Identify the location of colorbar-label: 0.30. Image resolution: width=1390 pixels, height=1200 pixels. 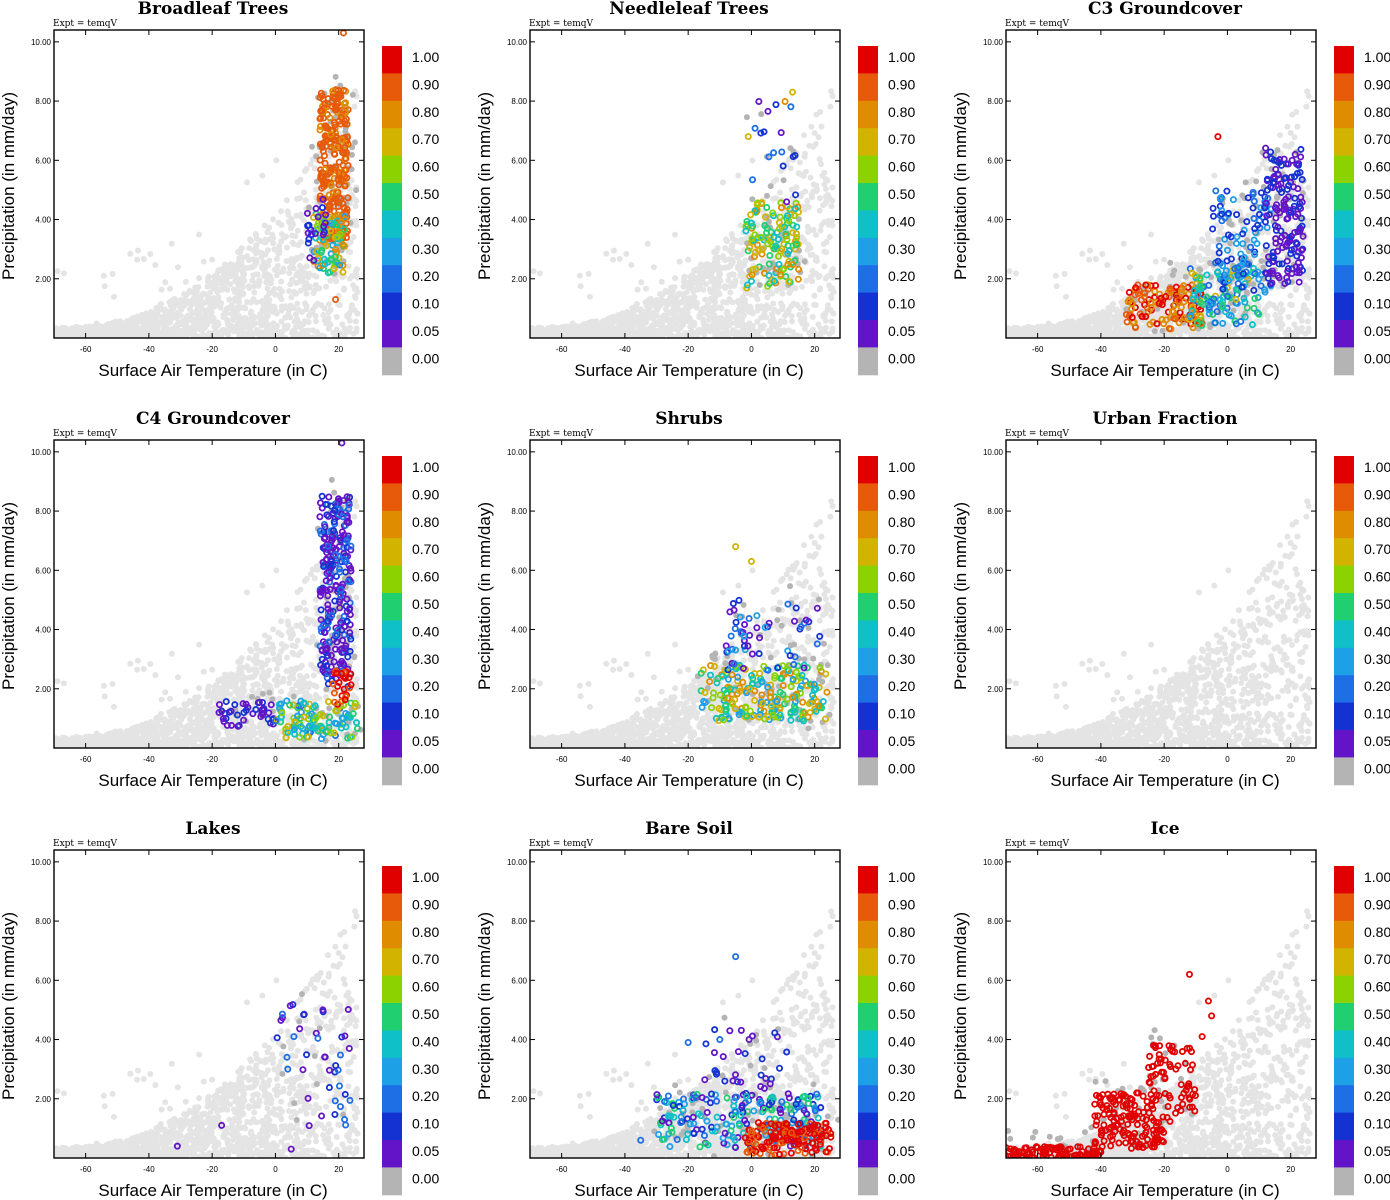
(425, 249).